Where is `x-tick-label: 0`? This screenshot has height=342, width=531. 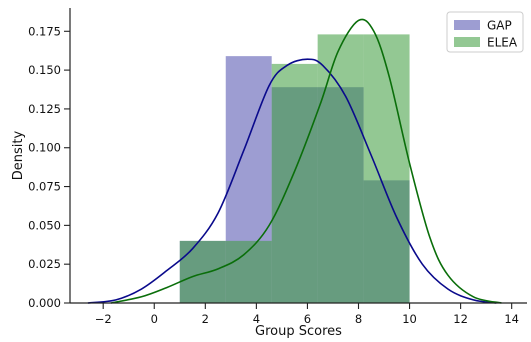 x-tick-label: 0 is located at coordinates (154, 319).